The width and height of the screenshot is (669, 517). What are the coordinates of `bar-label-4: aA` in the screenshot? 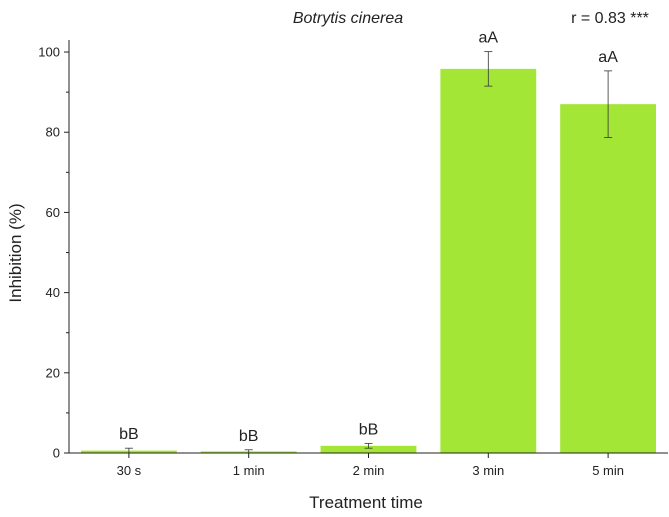 It's located at (608, 57).